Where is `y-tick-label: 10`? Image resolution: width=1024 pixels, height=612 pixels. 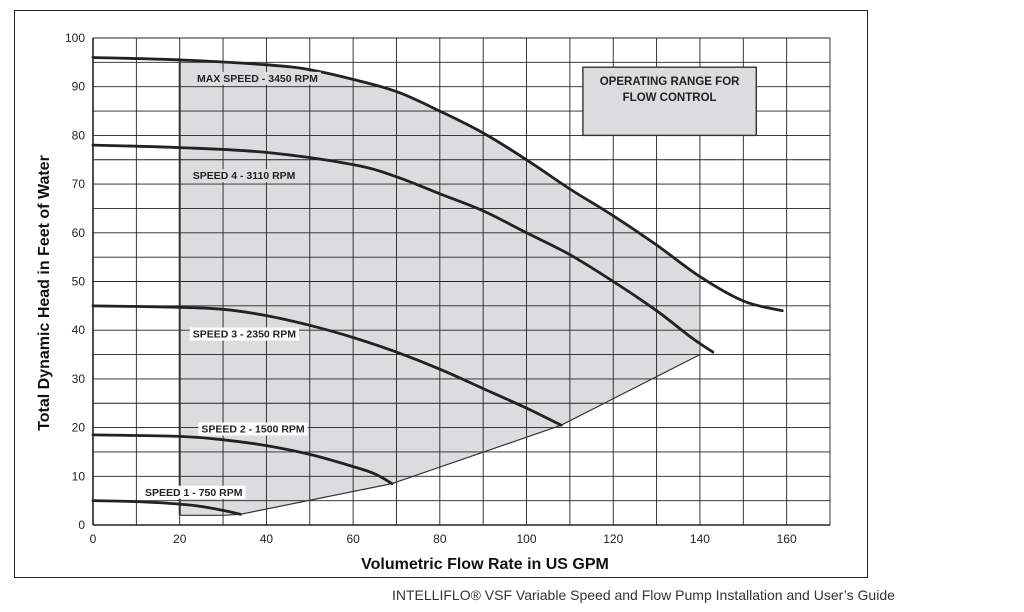
y-tick-label: 10 is located at coordinates (79, 476).